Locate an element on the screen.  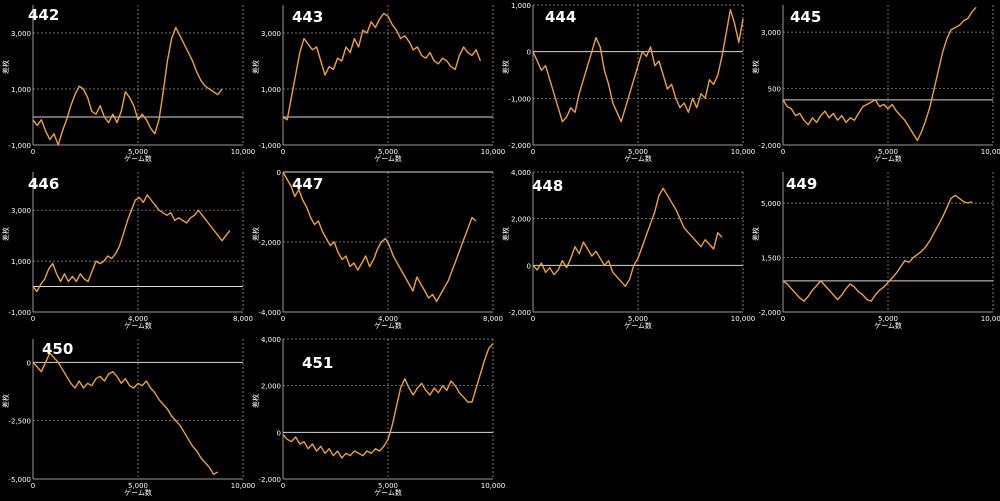
chart-panel-443: 0 5,000 10,000 -1,000 1,000 3,000 ゲーム数 差枚 443 is located at coordinates (377, 83).